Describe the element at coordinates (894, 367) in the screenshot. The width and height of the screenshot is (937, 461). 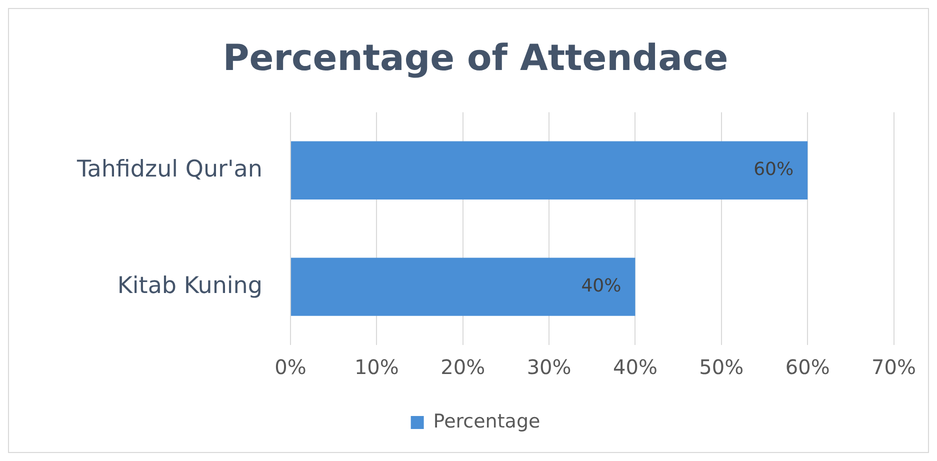
I see `x-tick-label: 70%` at that location.